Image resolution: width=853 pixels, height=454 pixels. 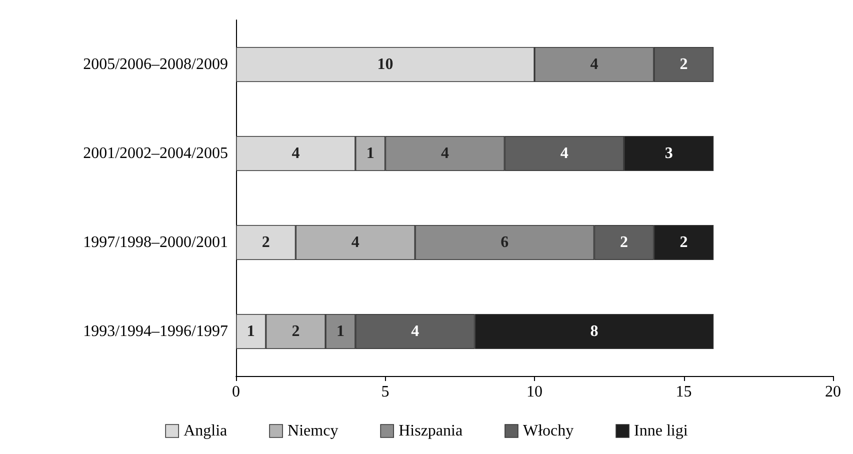 I want to click on x-tick-label: 0, so click(x=236, y=392).